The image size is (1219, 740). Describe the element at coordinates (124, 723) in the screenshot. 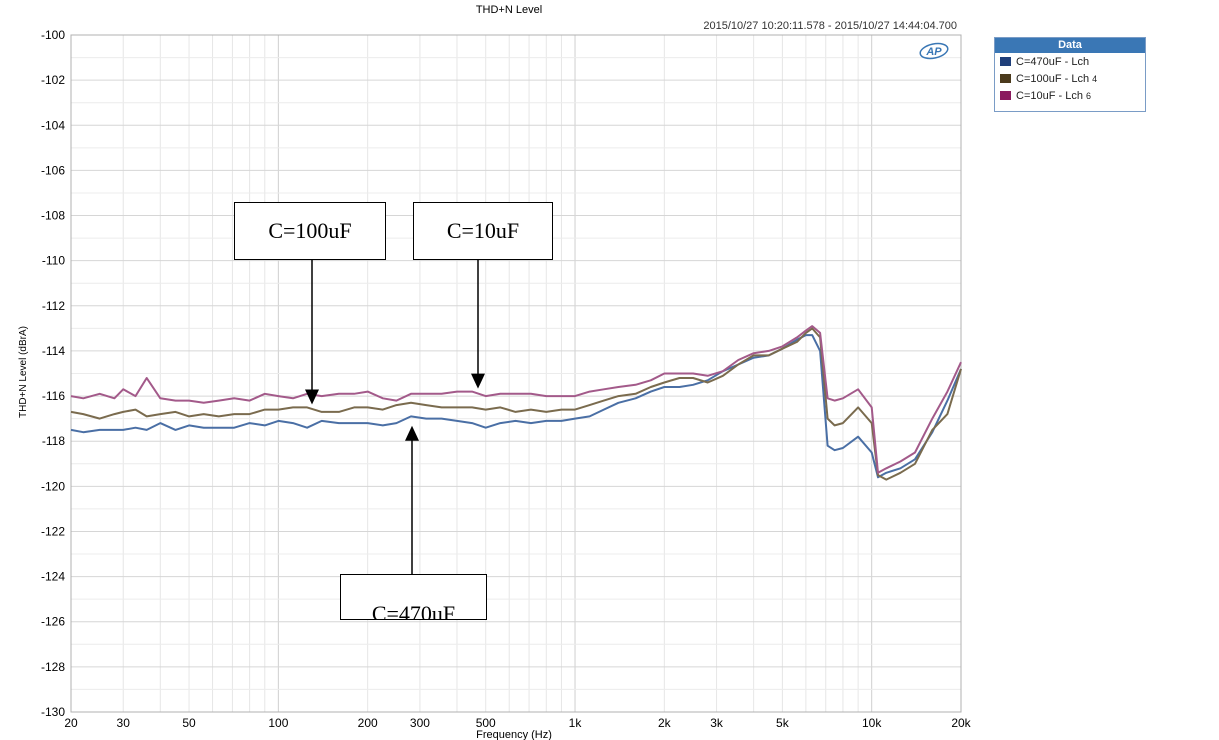

I see `x-tick-label: 30` at that location.